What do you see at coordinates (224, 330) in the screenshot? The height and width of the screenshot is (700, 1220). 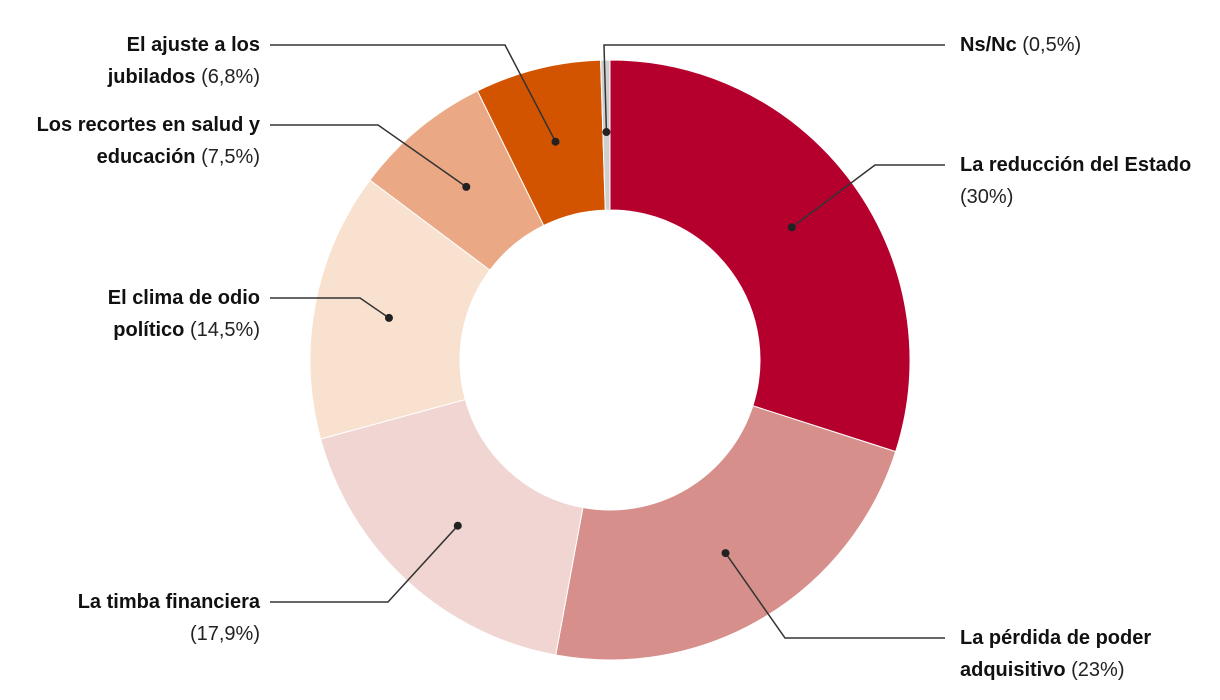 I see `value-label: (14,5%)` at bounding box center [224, 330].